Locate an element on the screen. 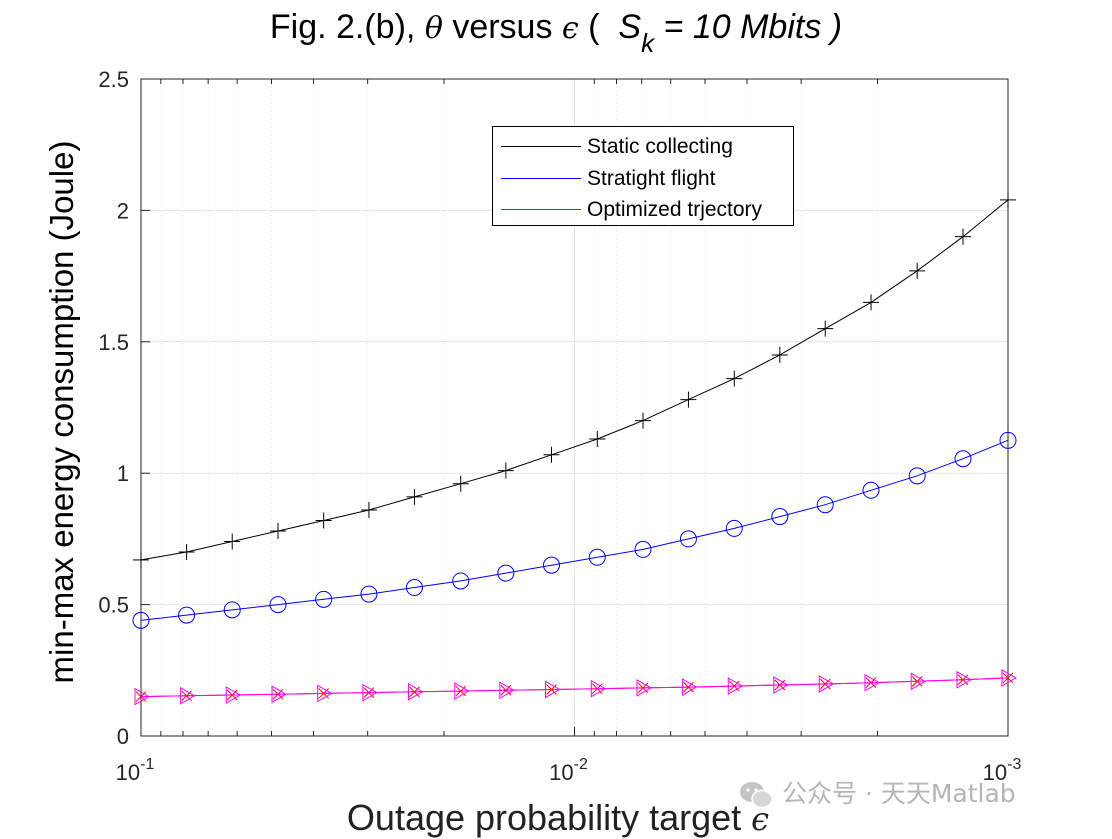 Image resolution: width=1112 pixels, height=839 pixels. watermark-text: 公众号 · 天天Matlab is located at coordinates (899, 793).